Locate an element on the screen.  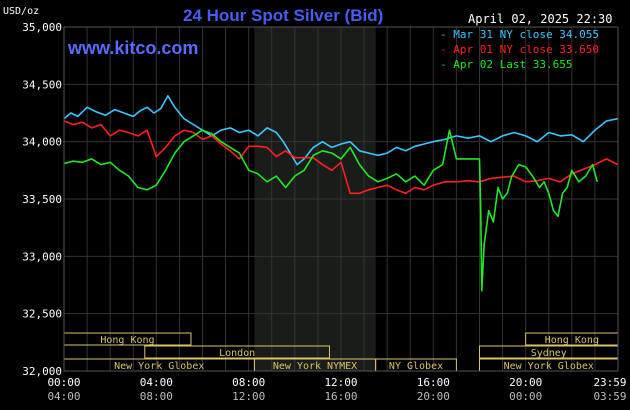
gmt-label: GMT is located at coordinates (9, 397).